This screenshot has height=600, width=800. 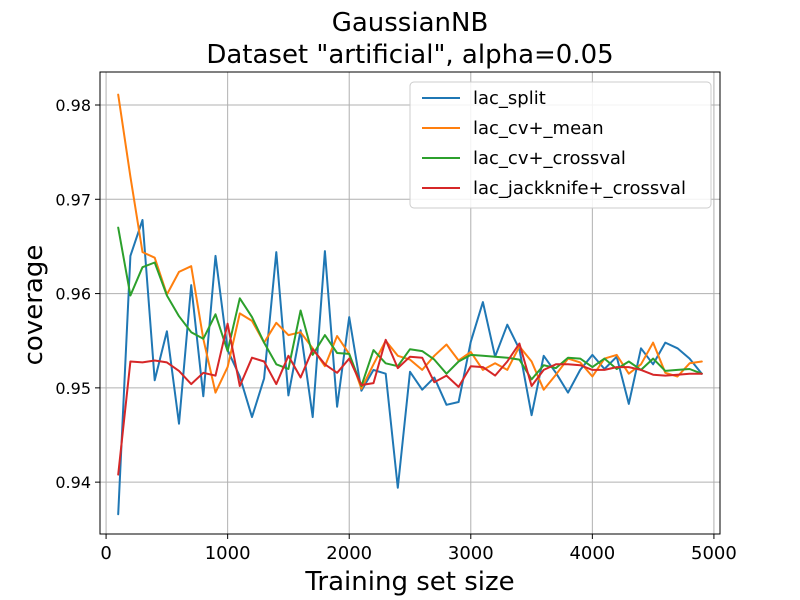 I want to click on x-tick-label: 1000, so click(x=228, y=553).